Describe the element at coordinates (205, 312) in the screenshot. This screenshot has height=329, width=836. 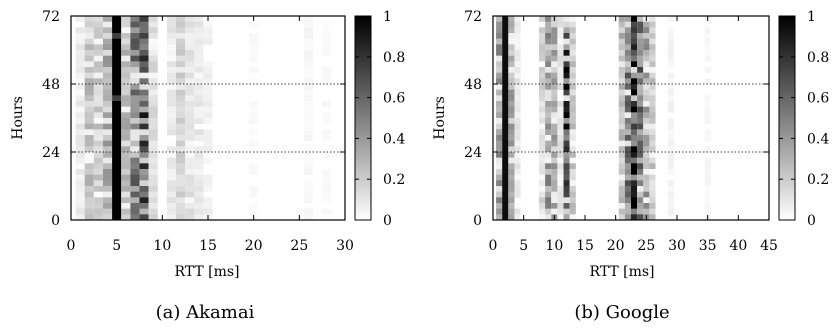
I see `caption-akamai: (a) Akamai` at that location.